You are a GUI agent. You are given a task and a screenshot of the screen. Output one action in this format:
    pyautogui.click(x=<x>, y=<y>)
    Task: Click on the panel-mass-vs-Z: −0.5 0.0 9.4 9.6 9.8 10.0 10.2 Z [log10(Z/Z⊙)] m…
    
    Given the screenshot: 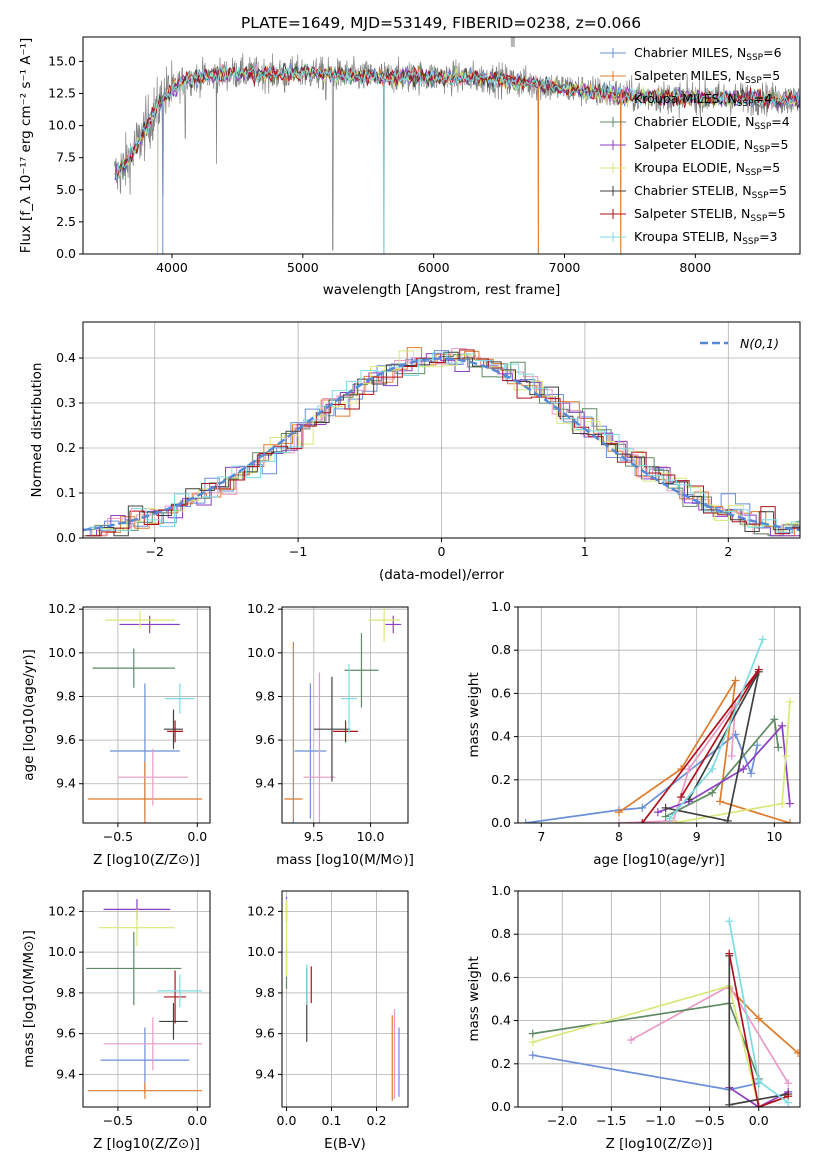 What is the action you would take?
    pyautogui.click(x=116, y=1021)
    